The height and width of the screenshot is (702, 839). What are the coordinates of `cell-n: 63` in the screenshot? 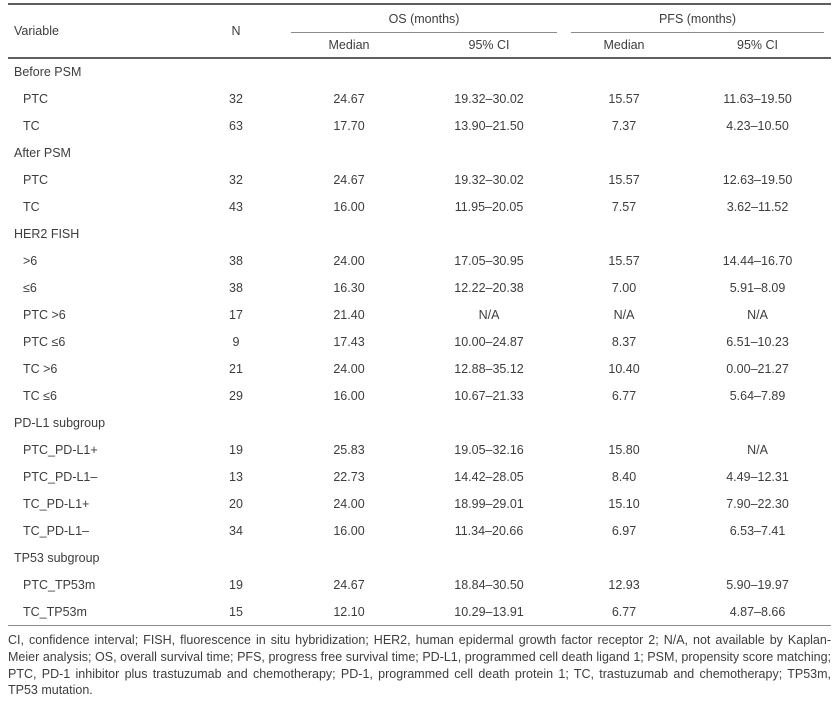 It's located at (236, 125).